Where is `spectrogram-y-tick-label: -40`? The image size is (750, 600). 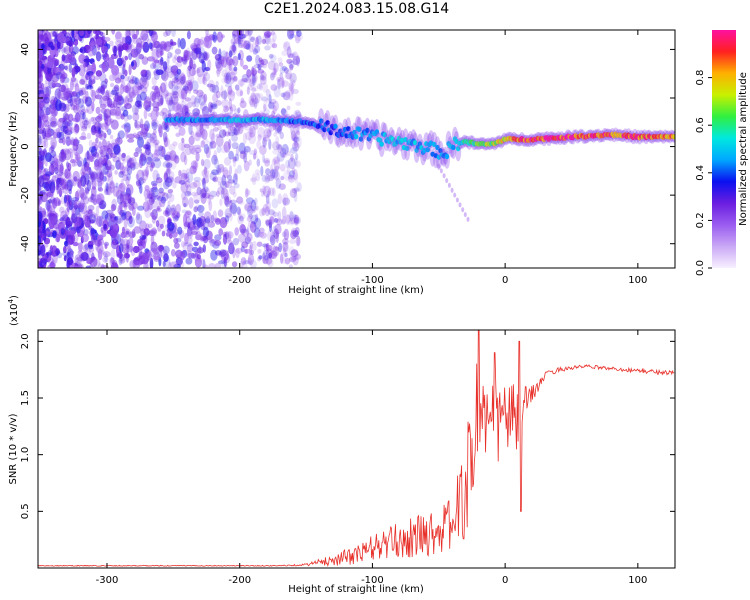
spectrogram-y-tick-label: -40 is located at coordinates (25, 244).